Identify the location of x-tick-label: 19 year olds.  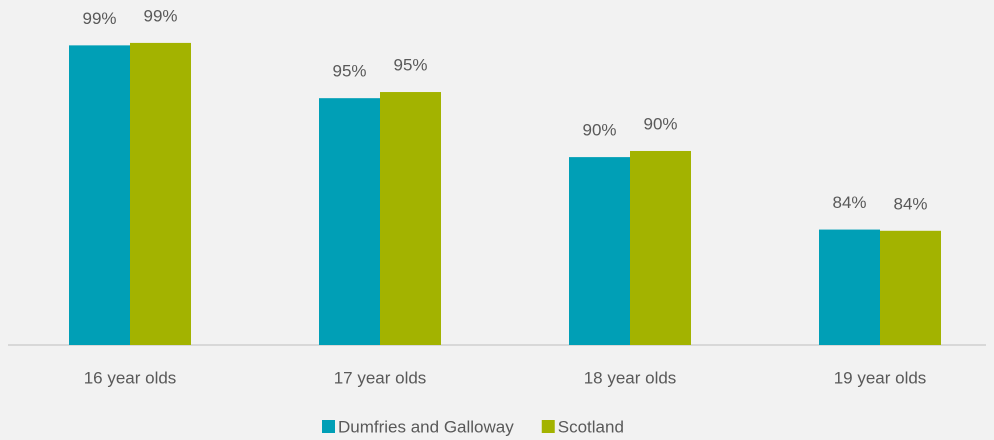
(880, 377).